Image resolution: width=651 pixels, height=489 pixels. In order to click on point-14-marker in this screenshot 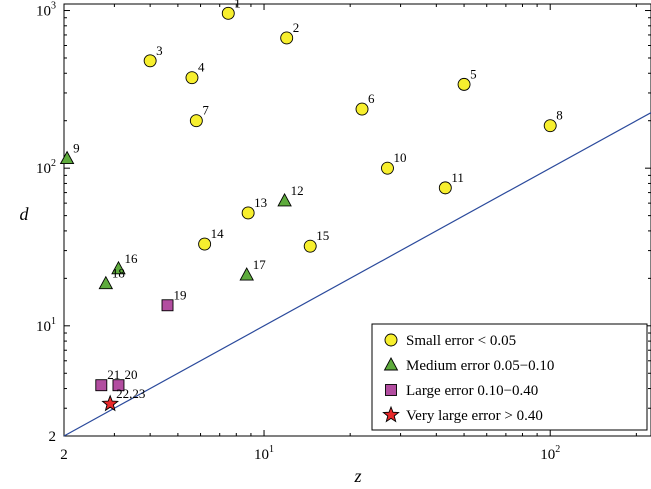, I will do `click(205, 244)`.